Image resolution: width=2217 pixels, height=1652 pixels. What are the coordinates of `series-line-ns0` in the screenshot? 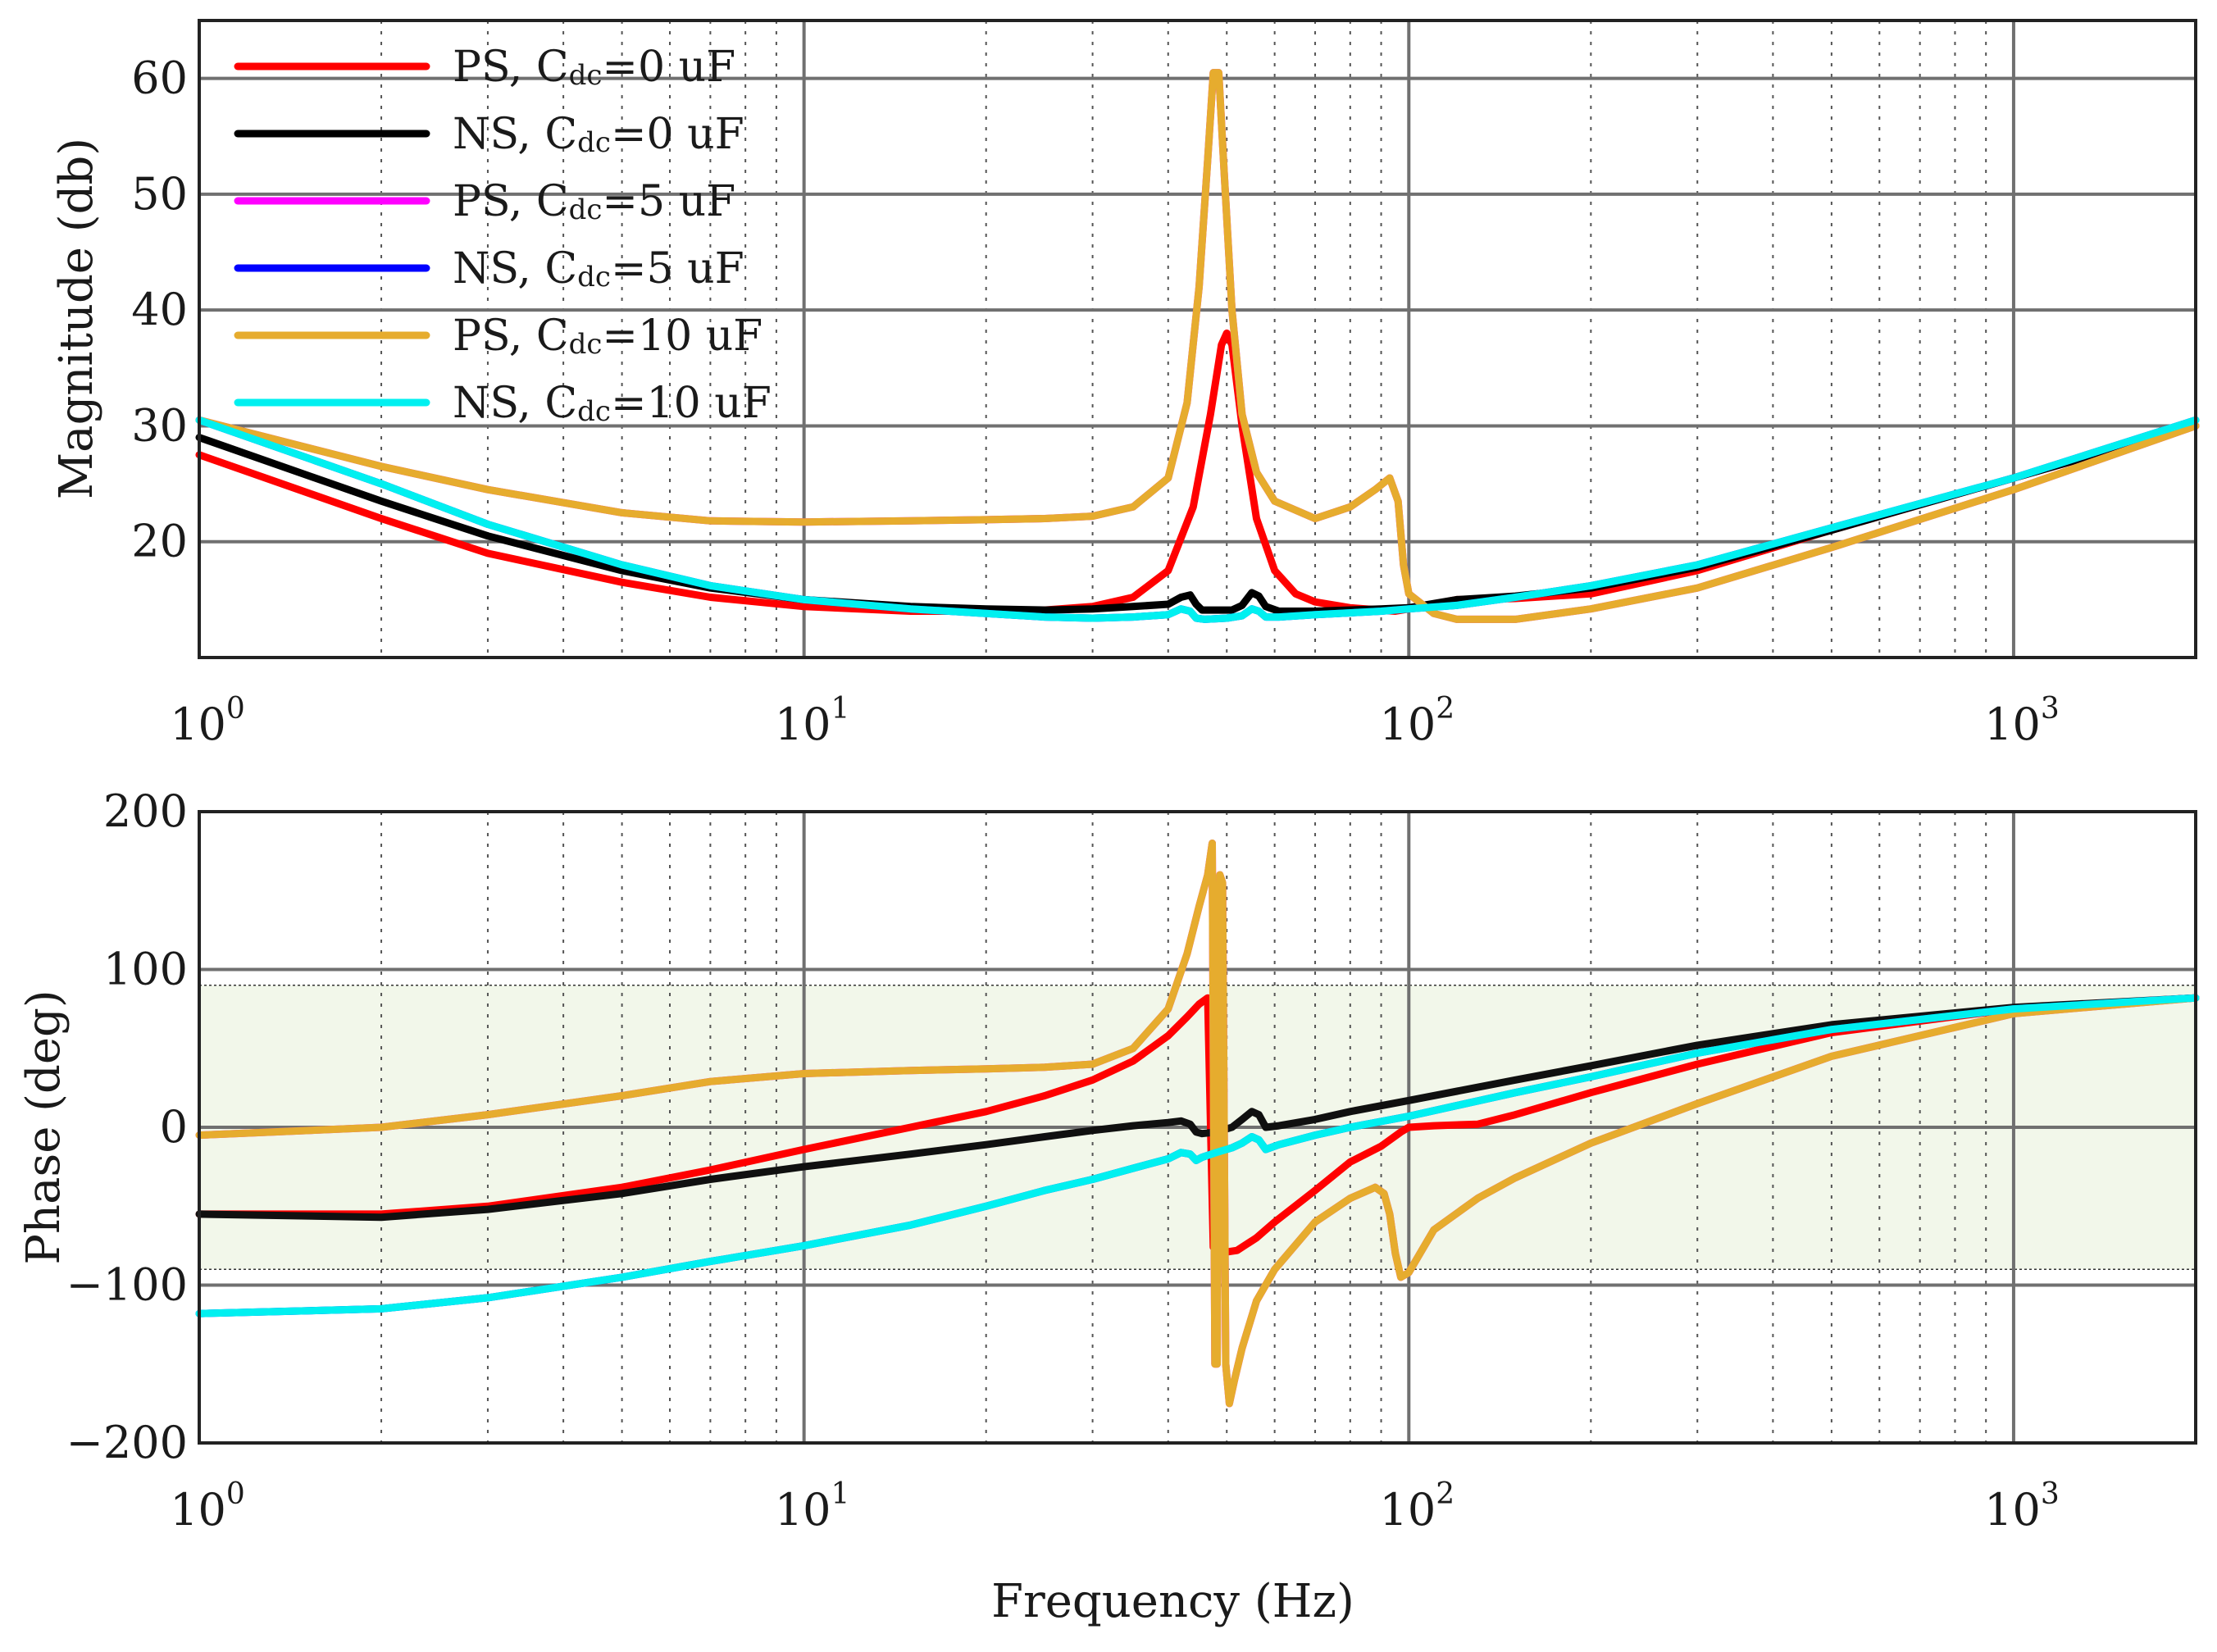 It's located at (1197, 1108).